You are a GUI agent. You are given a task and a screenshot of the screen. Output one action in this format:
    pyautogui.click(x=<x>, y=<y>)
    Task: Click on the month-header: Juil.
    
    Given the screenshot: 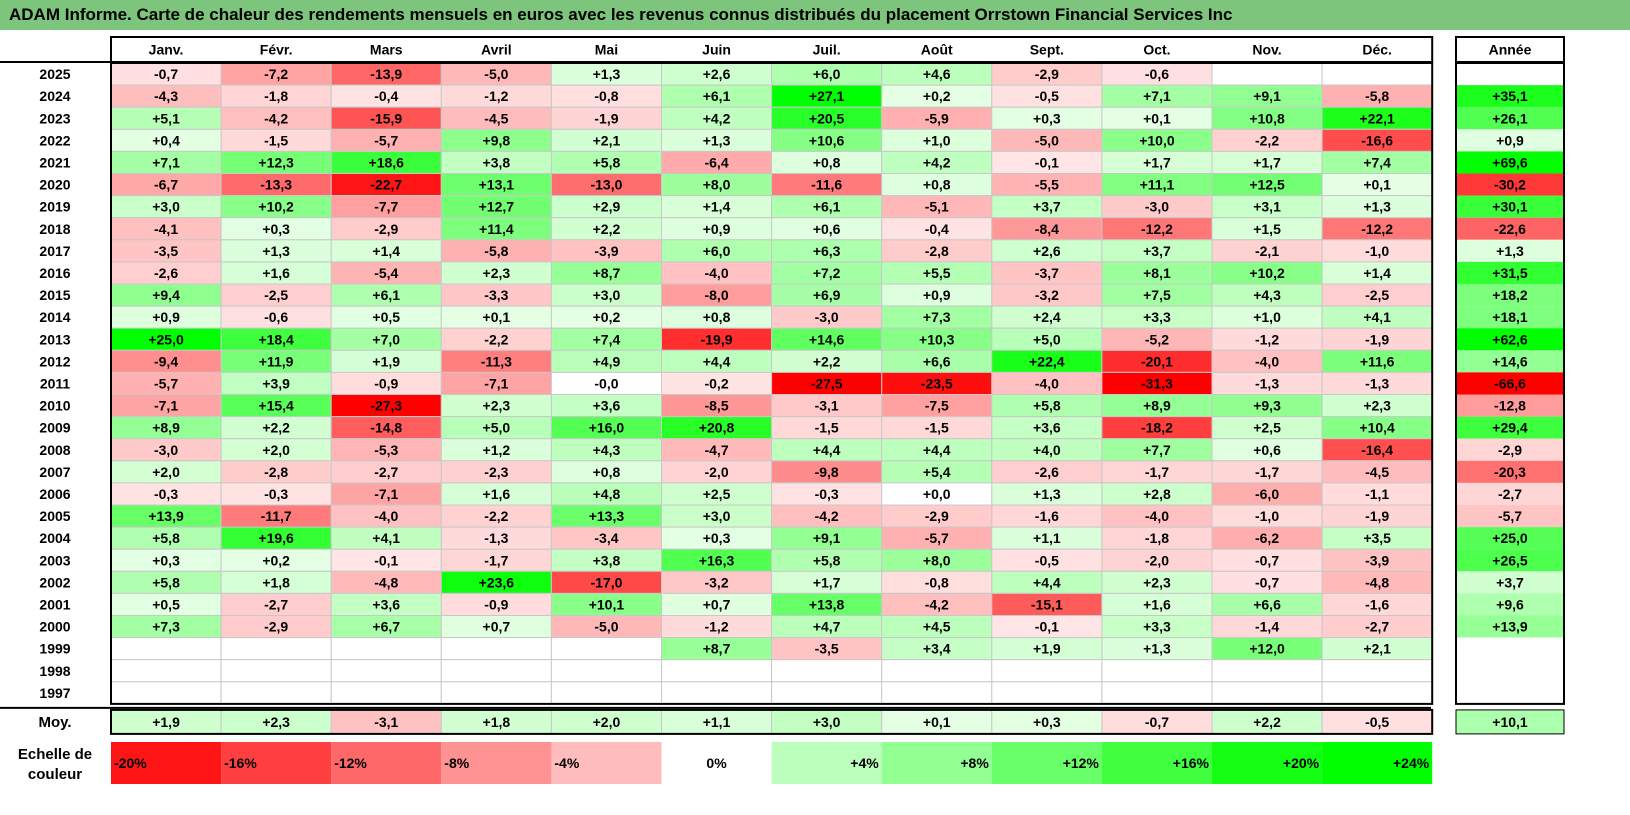 What is the action you would take?
    pyautogui.click(x=827, y=50)
    